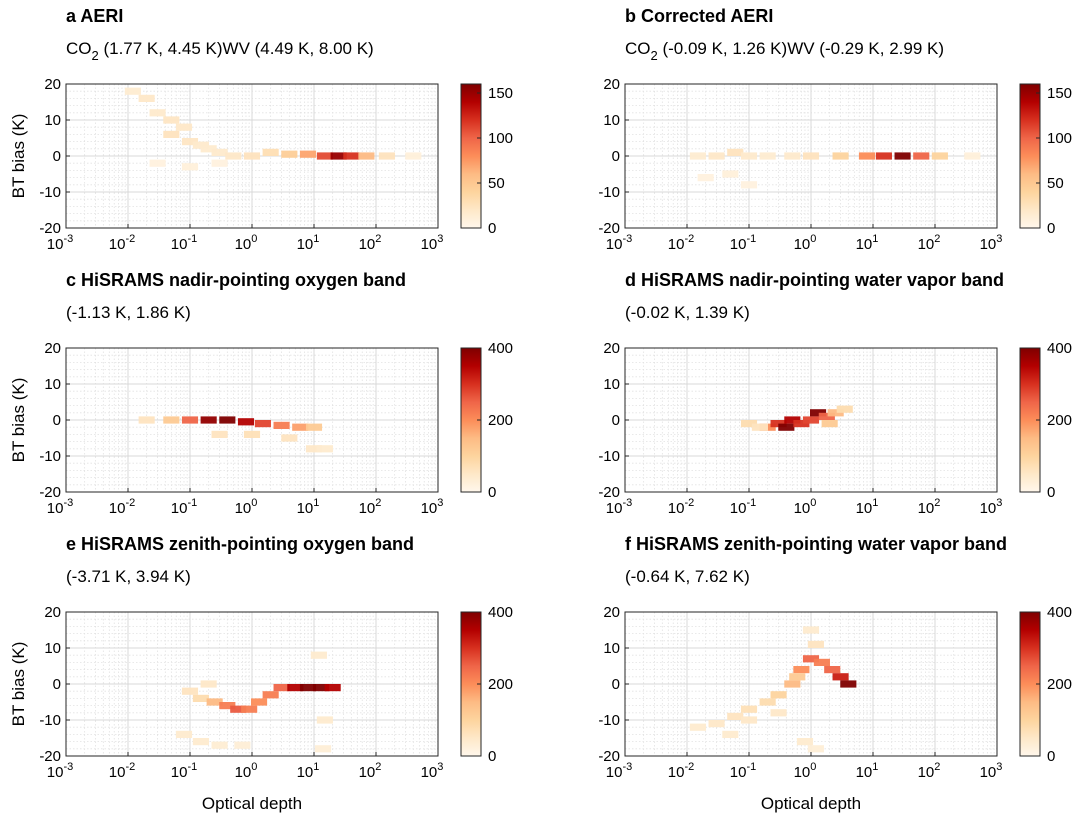  I want to click on colorbar-tick-label: 150, so click(500, 93).